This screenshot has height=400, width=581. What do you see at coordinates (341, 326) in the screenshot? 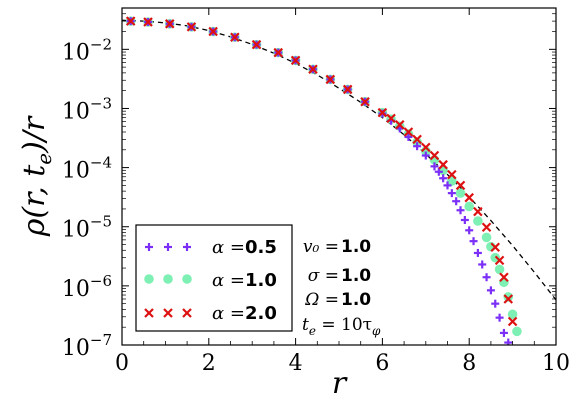
I see `parameter-annotation: te = 10τφ` at bounding box center [341, 326].